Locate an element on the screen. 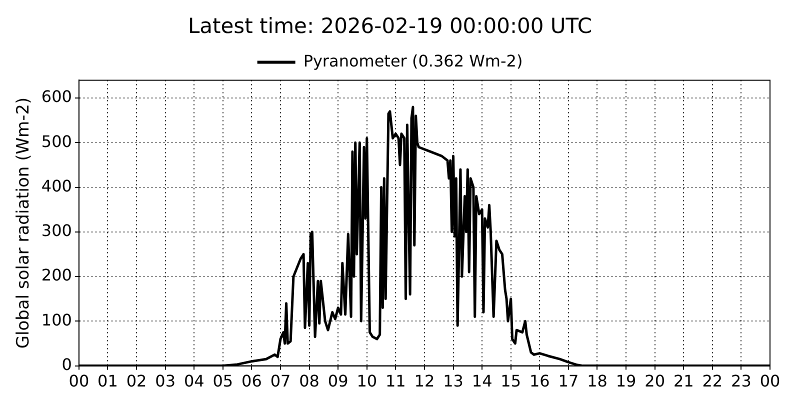 This screenshot has height=400, width=800. x-tick-label: 23 is located at coordinates (741, 381).